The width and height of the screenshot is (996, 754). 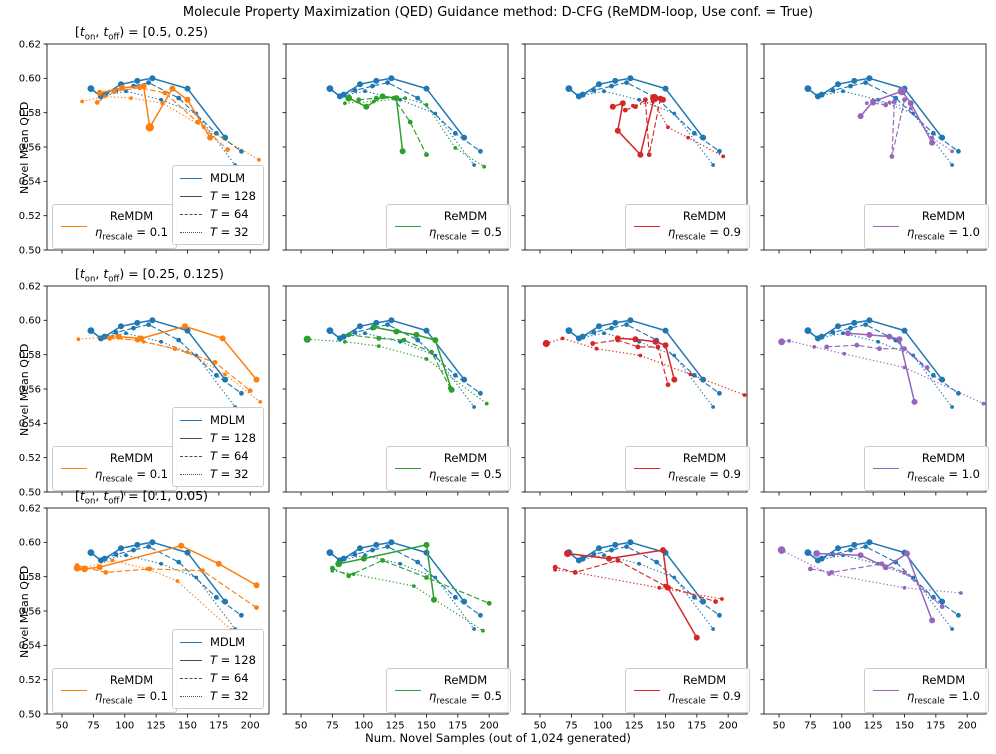 I want to click on y-axis-label-2: Novel Mean QED, so click(x=24, y=389).